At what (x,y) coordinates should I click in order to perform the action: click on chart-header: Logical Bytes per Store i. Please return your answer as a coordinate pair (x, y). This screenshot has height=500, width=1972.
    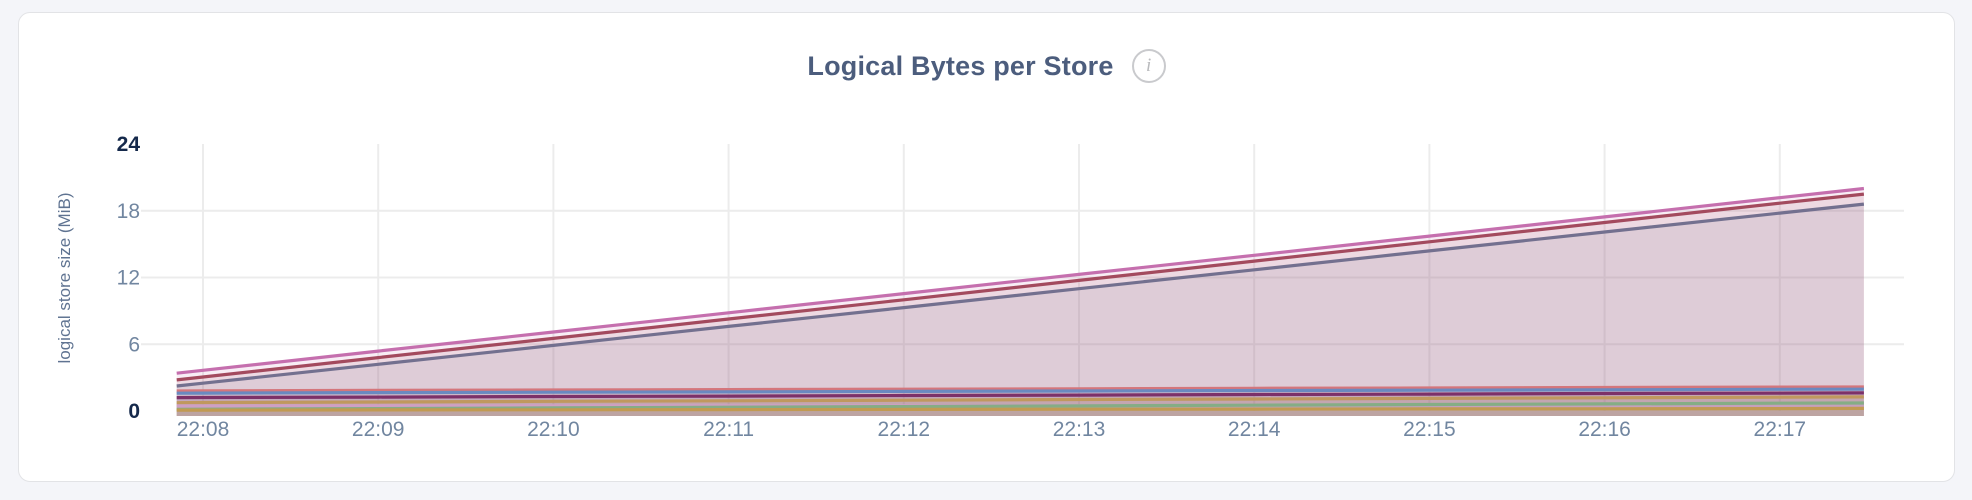
    Looking at the image, I should click on (986, 66).